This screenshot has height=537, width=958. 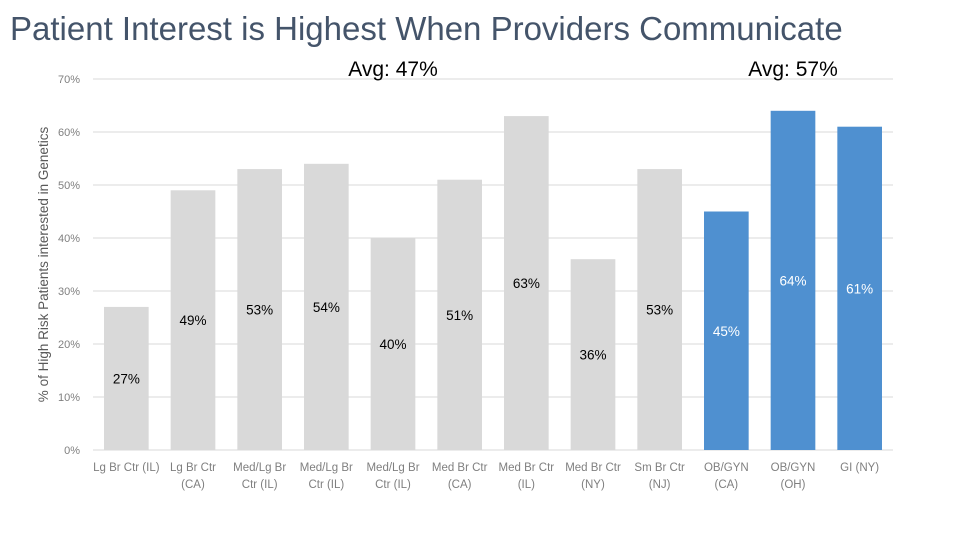 I want to click on data-label: 49%, so click(x=192, y=320).